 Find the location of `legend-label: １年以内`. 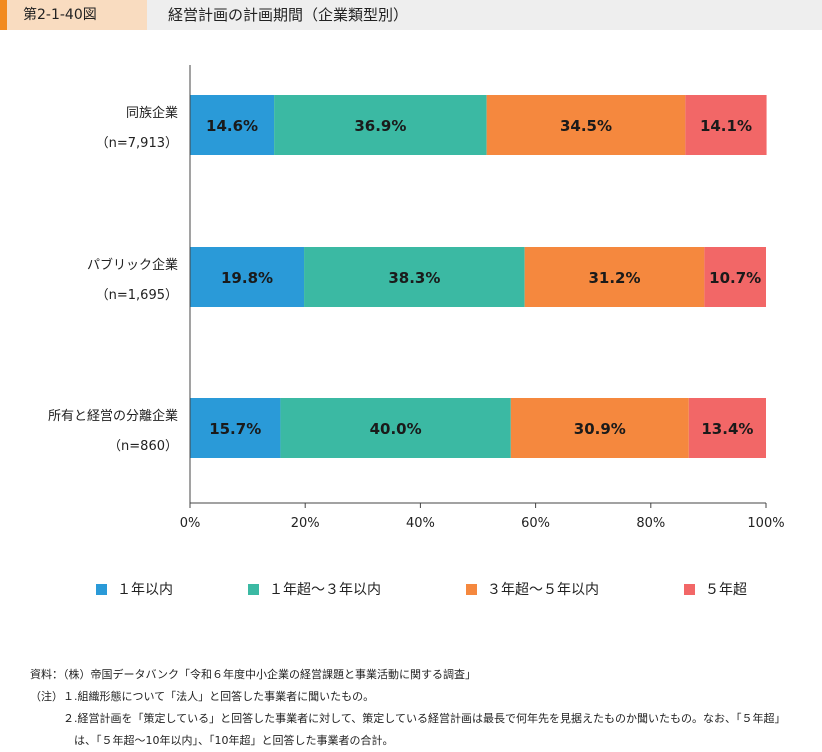

legend-label: １年以内 is located at coordinates (145, 590).